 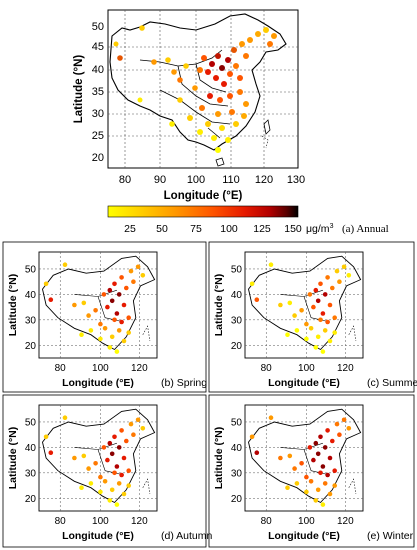 What do you see at coordinates (203, 211) in the screenshot?
I see `colorbar-gradient` at bounding box center [203, 211].